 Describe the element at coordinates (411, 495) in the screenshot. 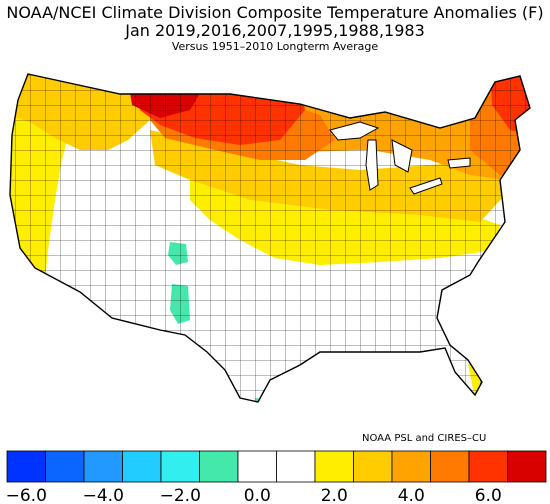

I see `colorbar-tick-label: 4.0` at that location.